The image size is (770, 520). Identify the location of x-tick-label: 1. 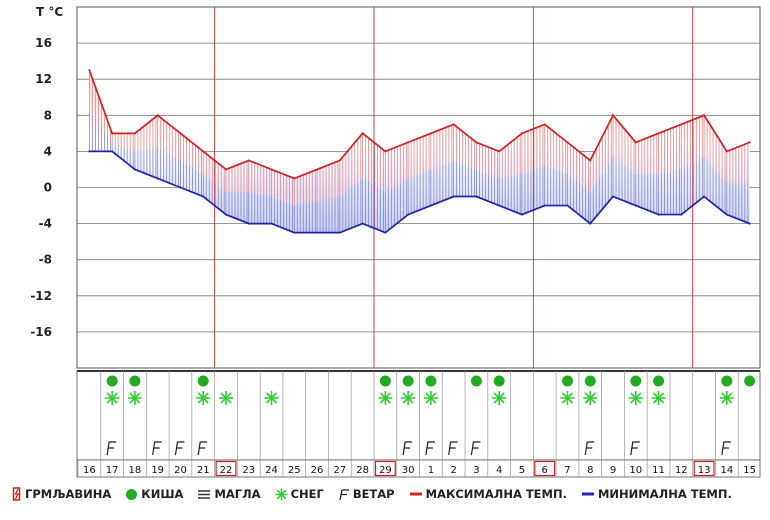
(431, 470).